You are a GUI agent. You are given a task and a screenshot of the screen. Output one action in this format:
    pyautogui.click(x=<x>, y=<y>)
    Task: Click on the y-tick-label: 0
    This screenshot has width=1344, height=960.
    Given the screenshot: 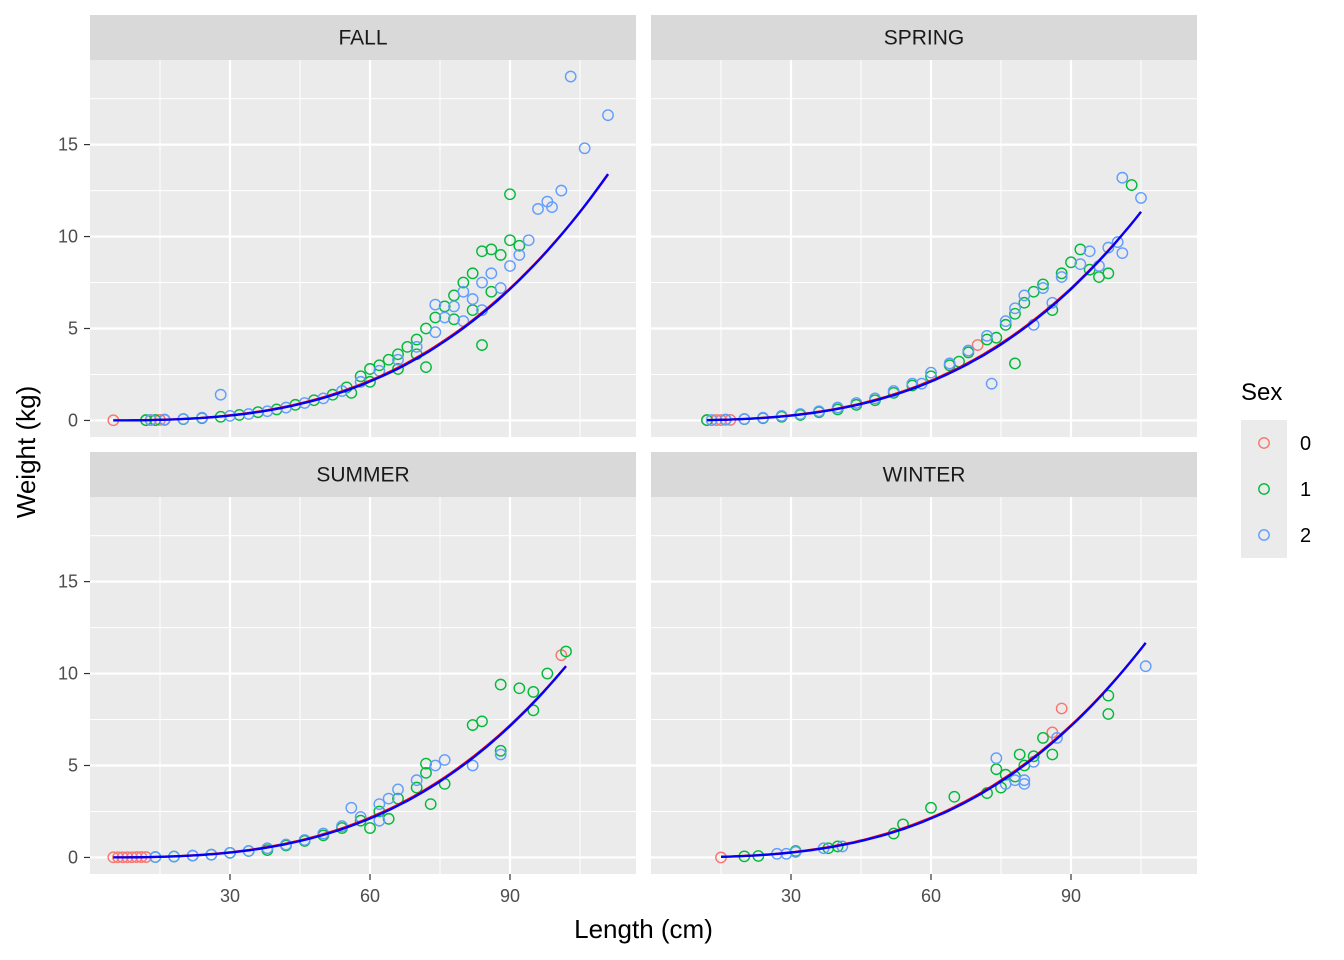 What is the action you would take?
    pyautogui.click(x=73, y=857)
    